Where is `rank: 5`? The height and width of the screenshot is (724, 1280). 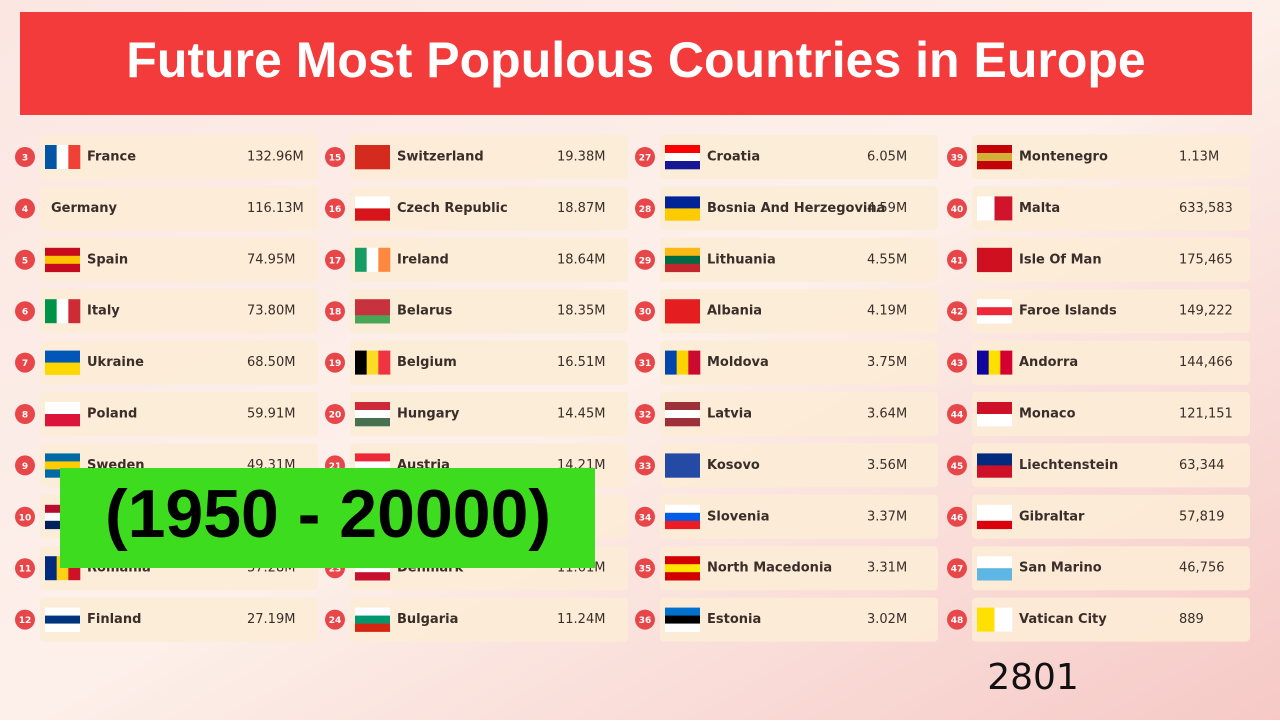
rank: 5 is located at coordinates (25, 261).